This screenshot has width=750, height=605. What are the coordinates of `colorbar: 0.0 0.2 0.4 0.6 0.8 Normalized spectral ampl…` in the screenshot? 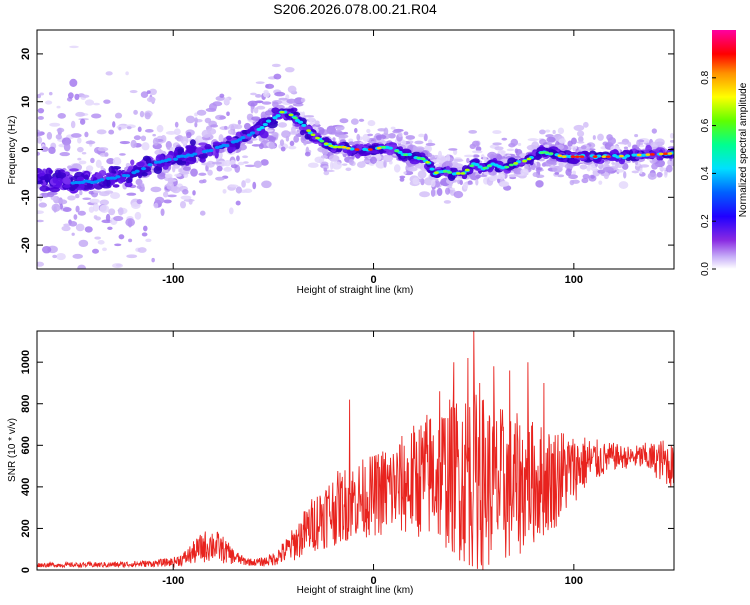 It's located at (724, 153).